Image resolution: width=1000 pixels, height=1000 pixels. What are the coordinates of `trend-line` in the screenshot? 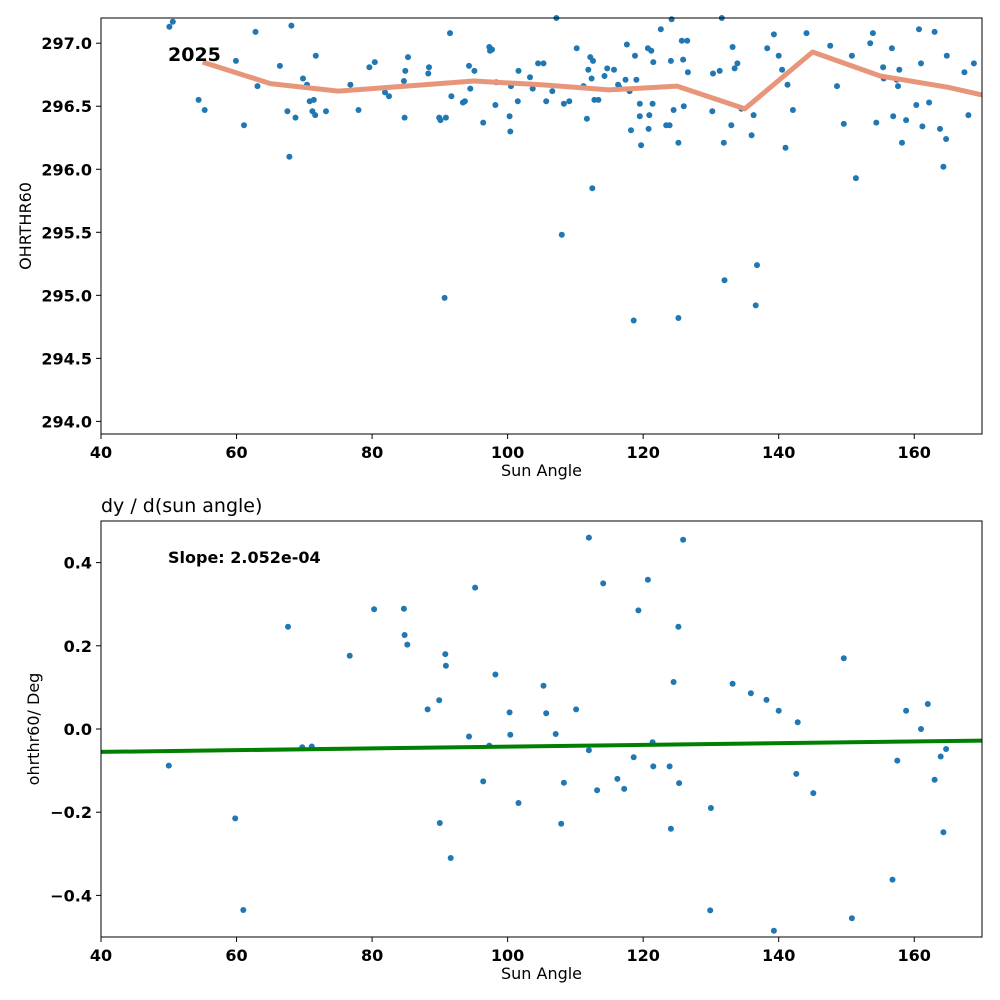 It's located at (592, 80).